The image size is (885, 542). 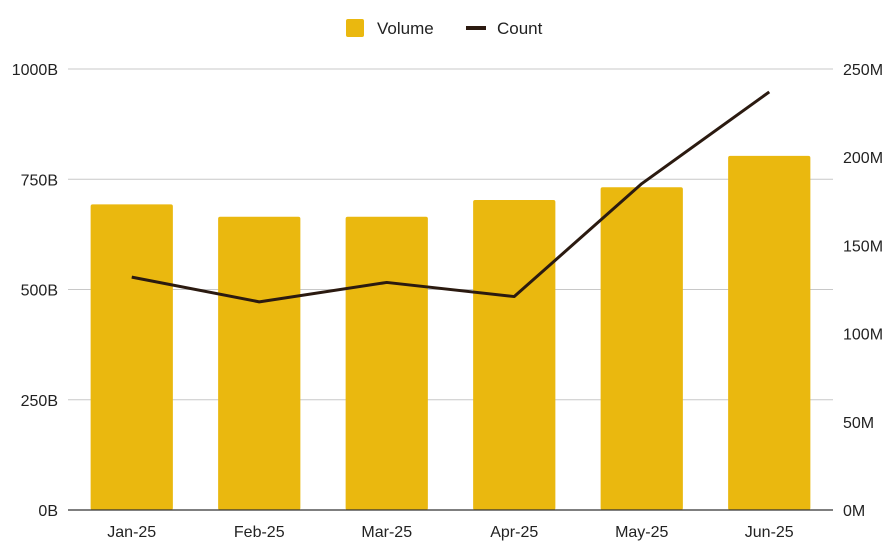 What do you see at coordinates (641, 532) in the screenshot?
I see `x-axis-tick-label: May-25` at bounding box center [641, 532].